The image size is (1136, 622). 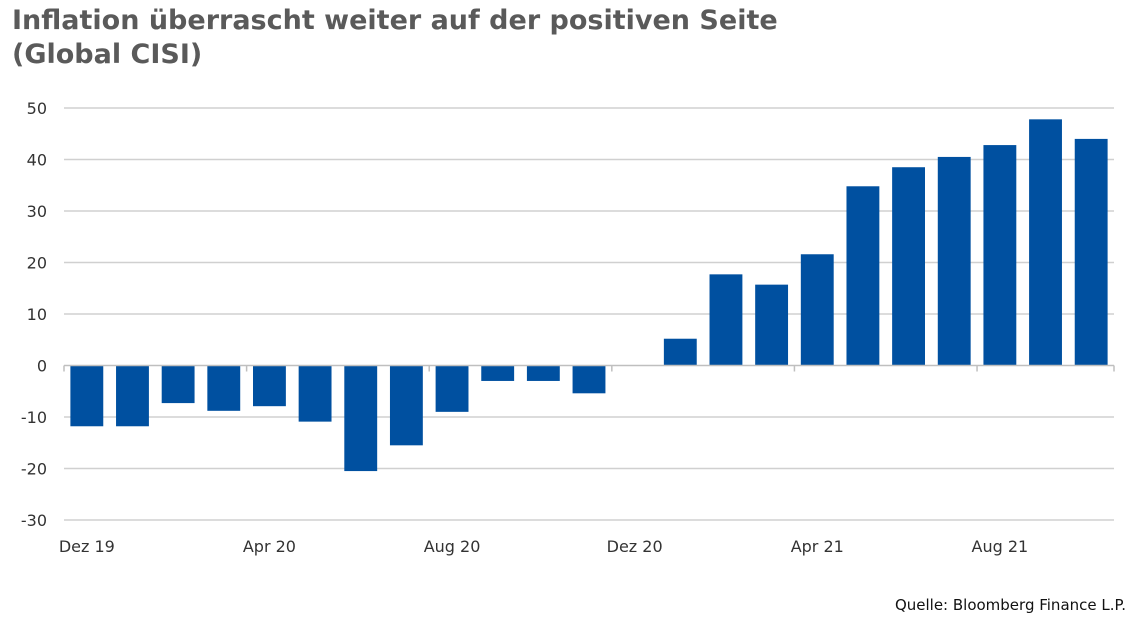 What do you see at coordinates (452, 546) in the screenshot?
I see `x-tick-label: Aug 20` at bounding box center [452, 546].